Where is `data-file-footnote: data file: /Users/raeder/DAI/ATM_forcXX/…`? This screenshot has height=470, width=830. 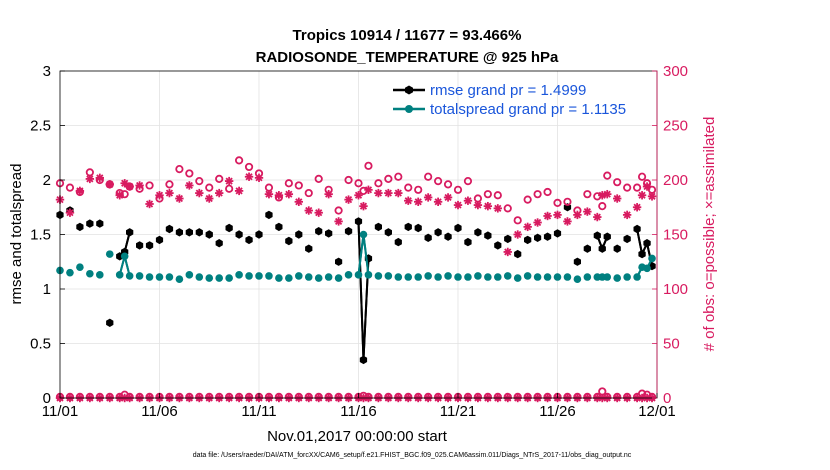 data-file-footnote: data file: /Users/raeder/DAI/ATM_forcXX/… is located at coordinates (412, 455).